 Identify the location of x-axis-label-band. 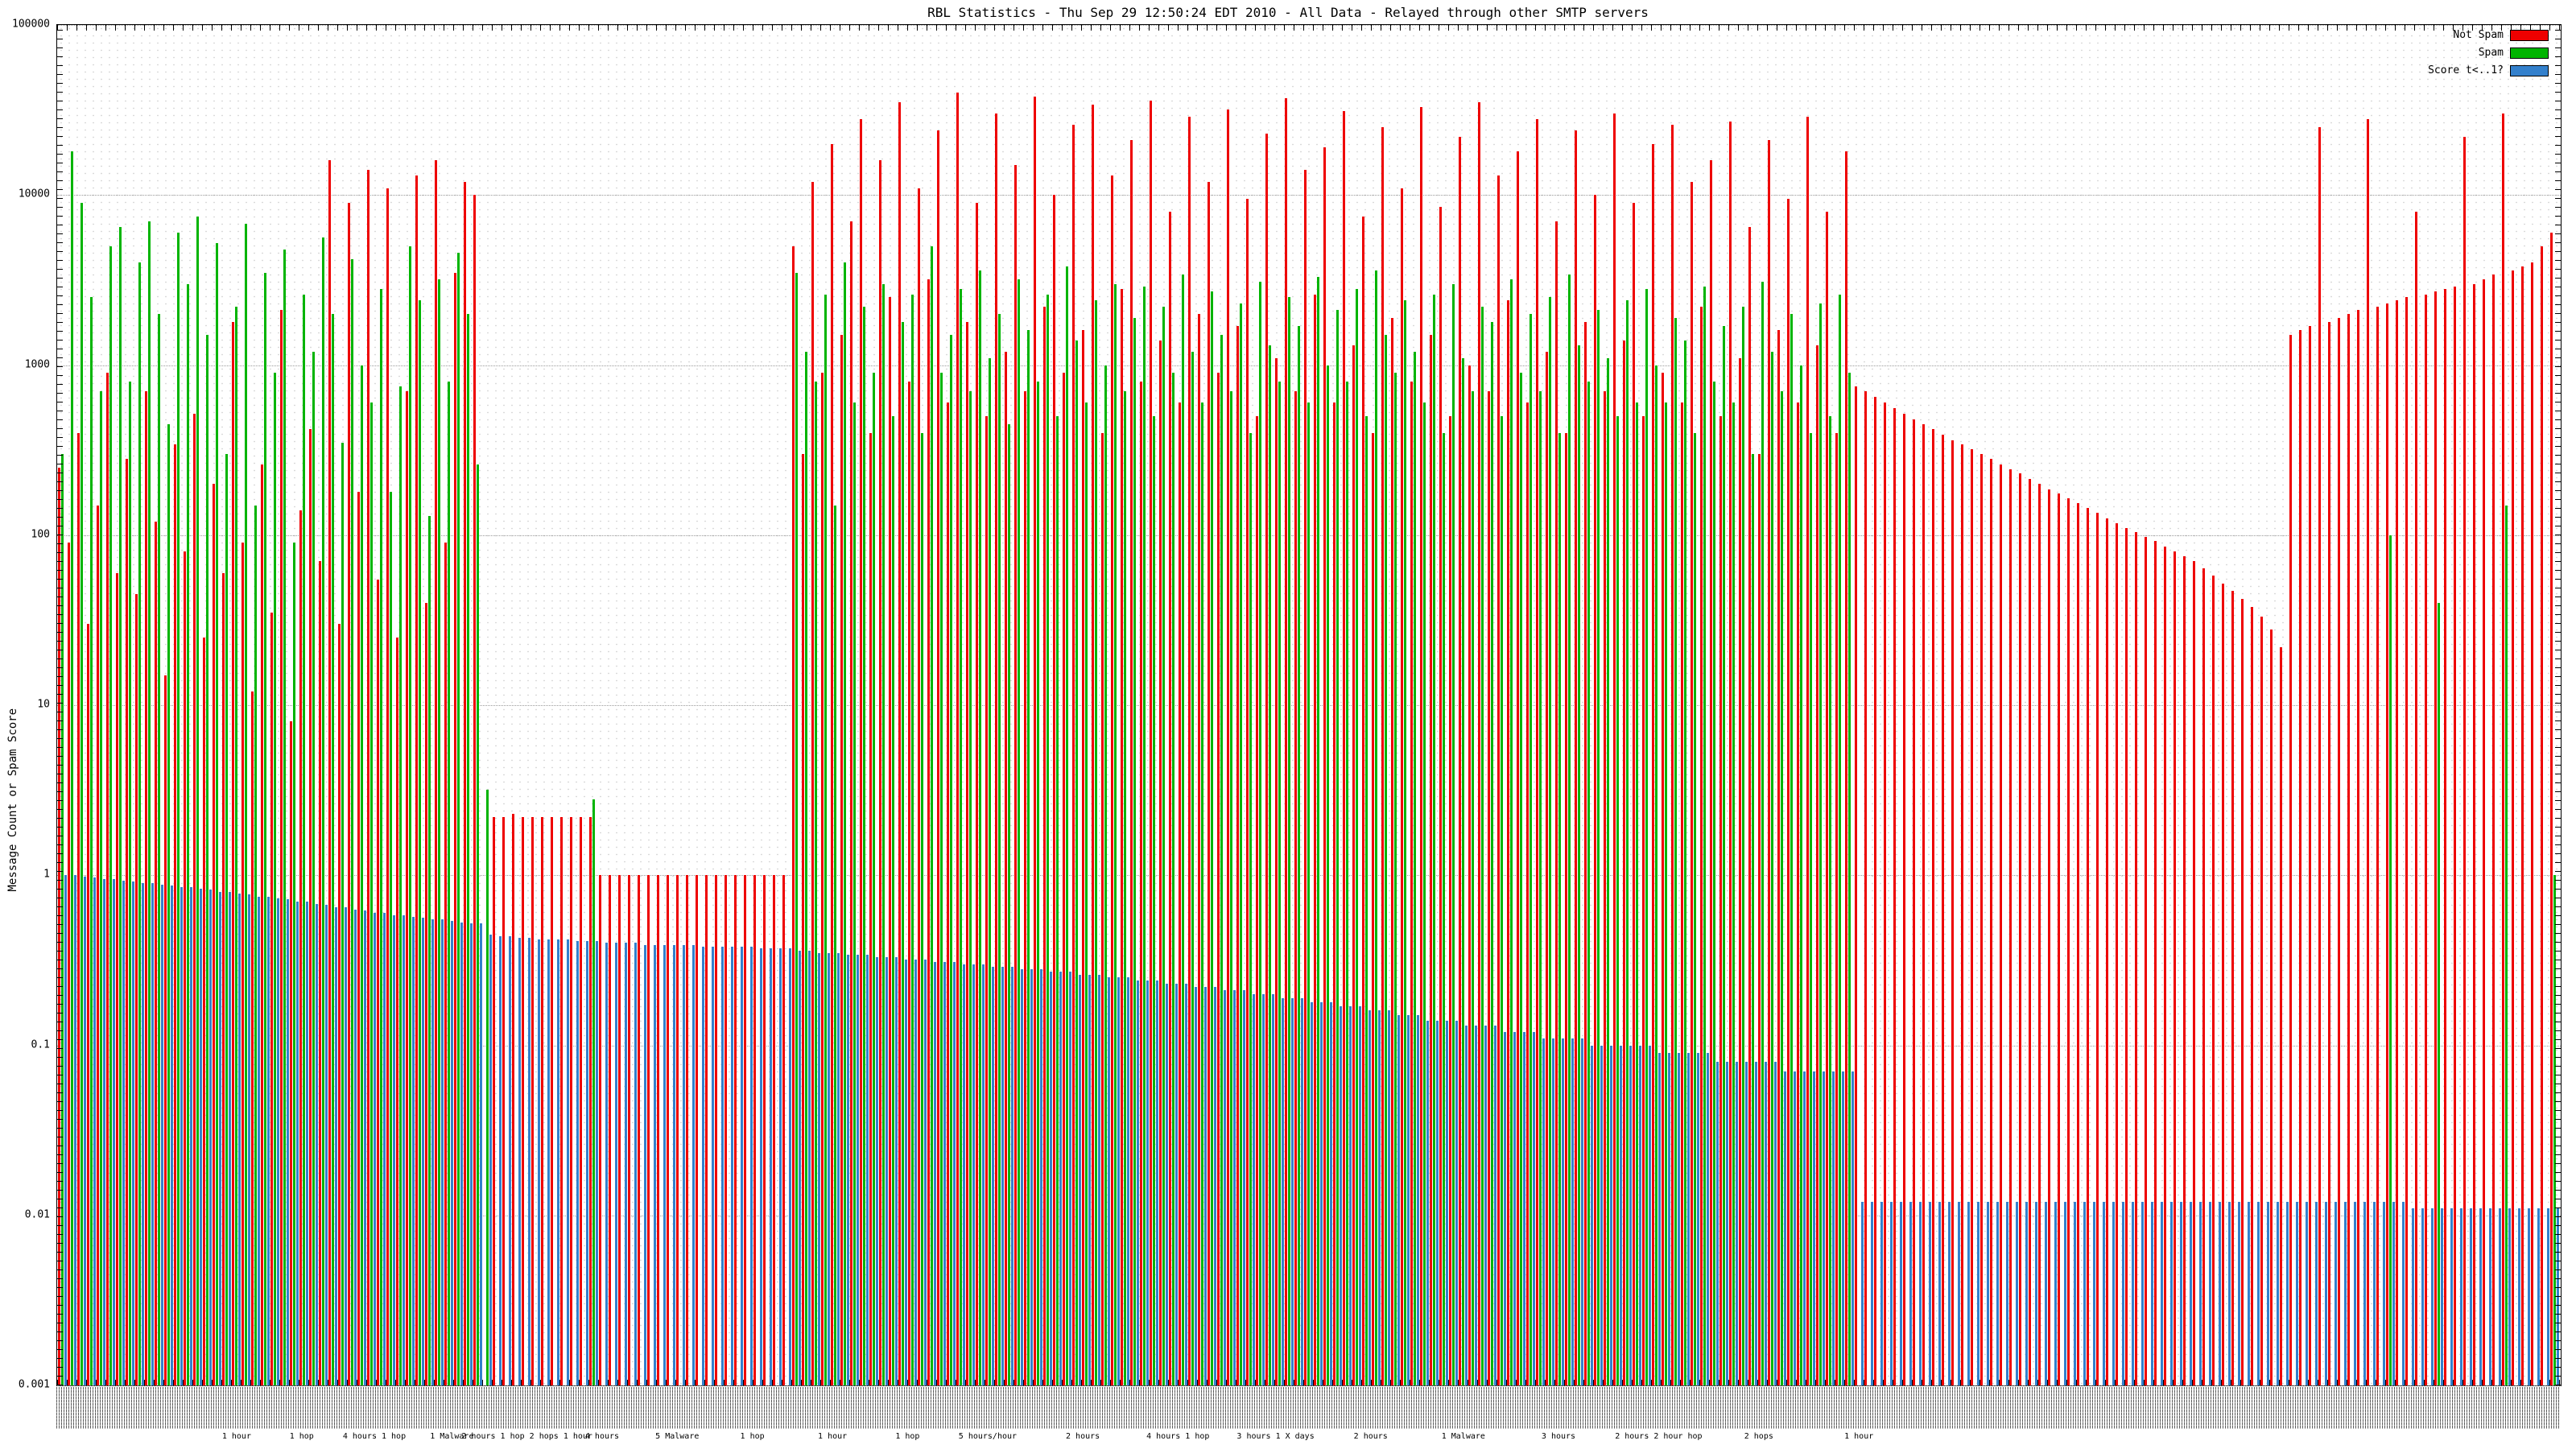
(1308, 1408).